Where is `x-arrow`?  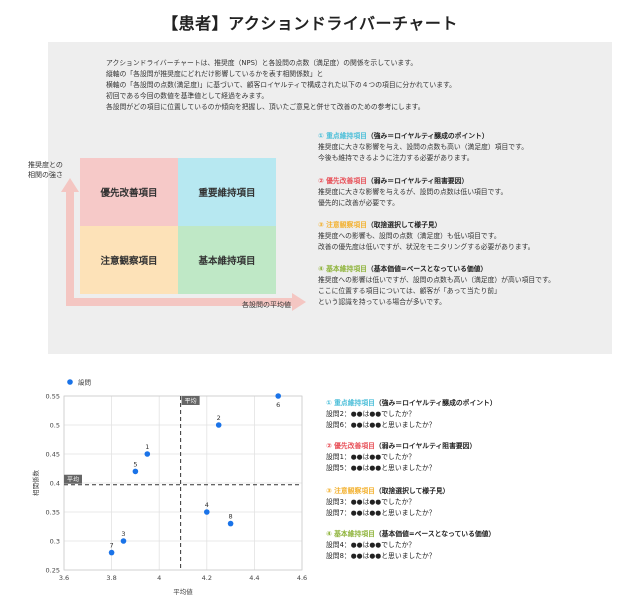 x-arrow is located at coordinates (181, 302).